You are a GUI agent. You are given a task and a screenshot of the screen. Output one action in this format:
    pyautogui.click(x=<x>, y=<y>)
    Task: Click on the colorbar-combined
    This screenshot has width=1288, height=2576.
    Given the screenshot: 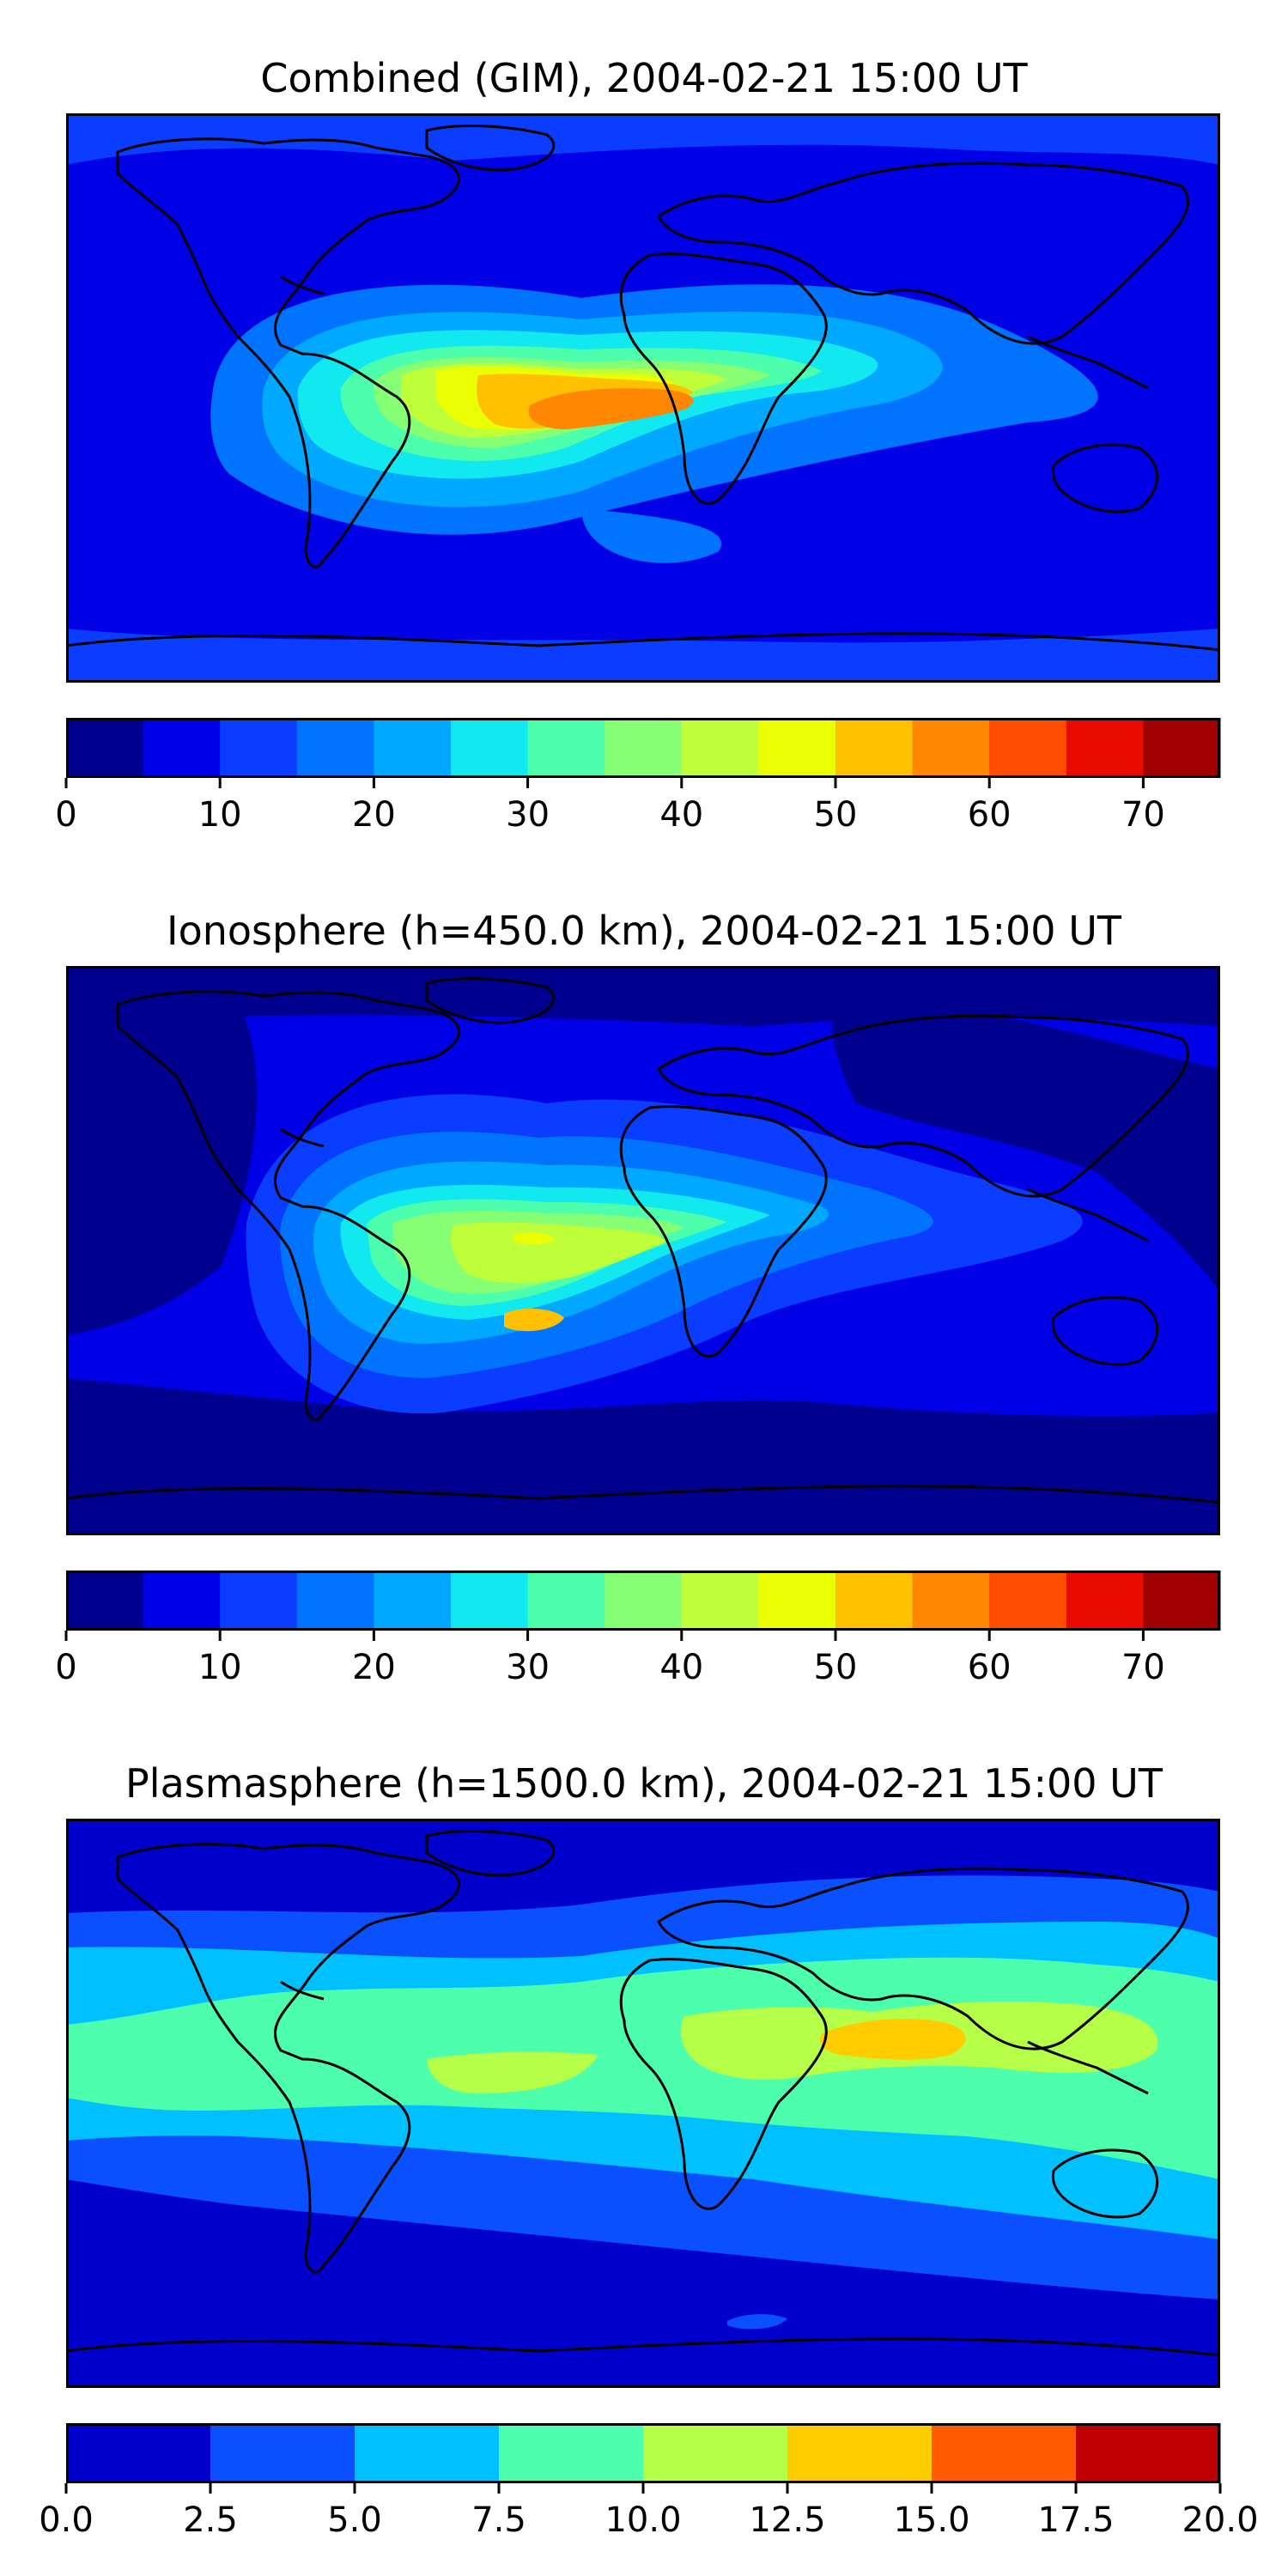 What is the action you would take?
    pyautogui.click(x=642, y=753)
    